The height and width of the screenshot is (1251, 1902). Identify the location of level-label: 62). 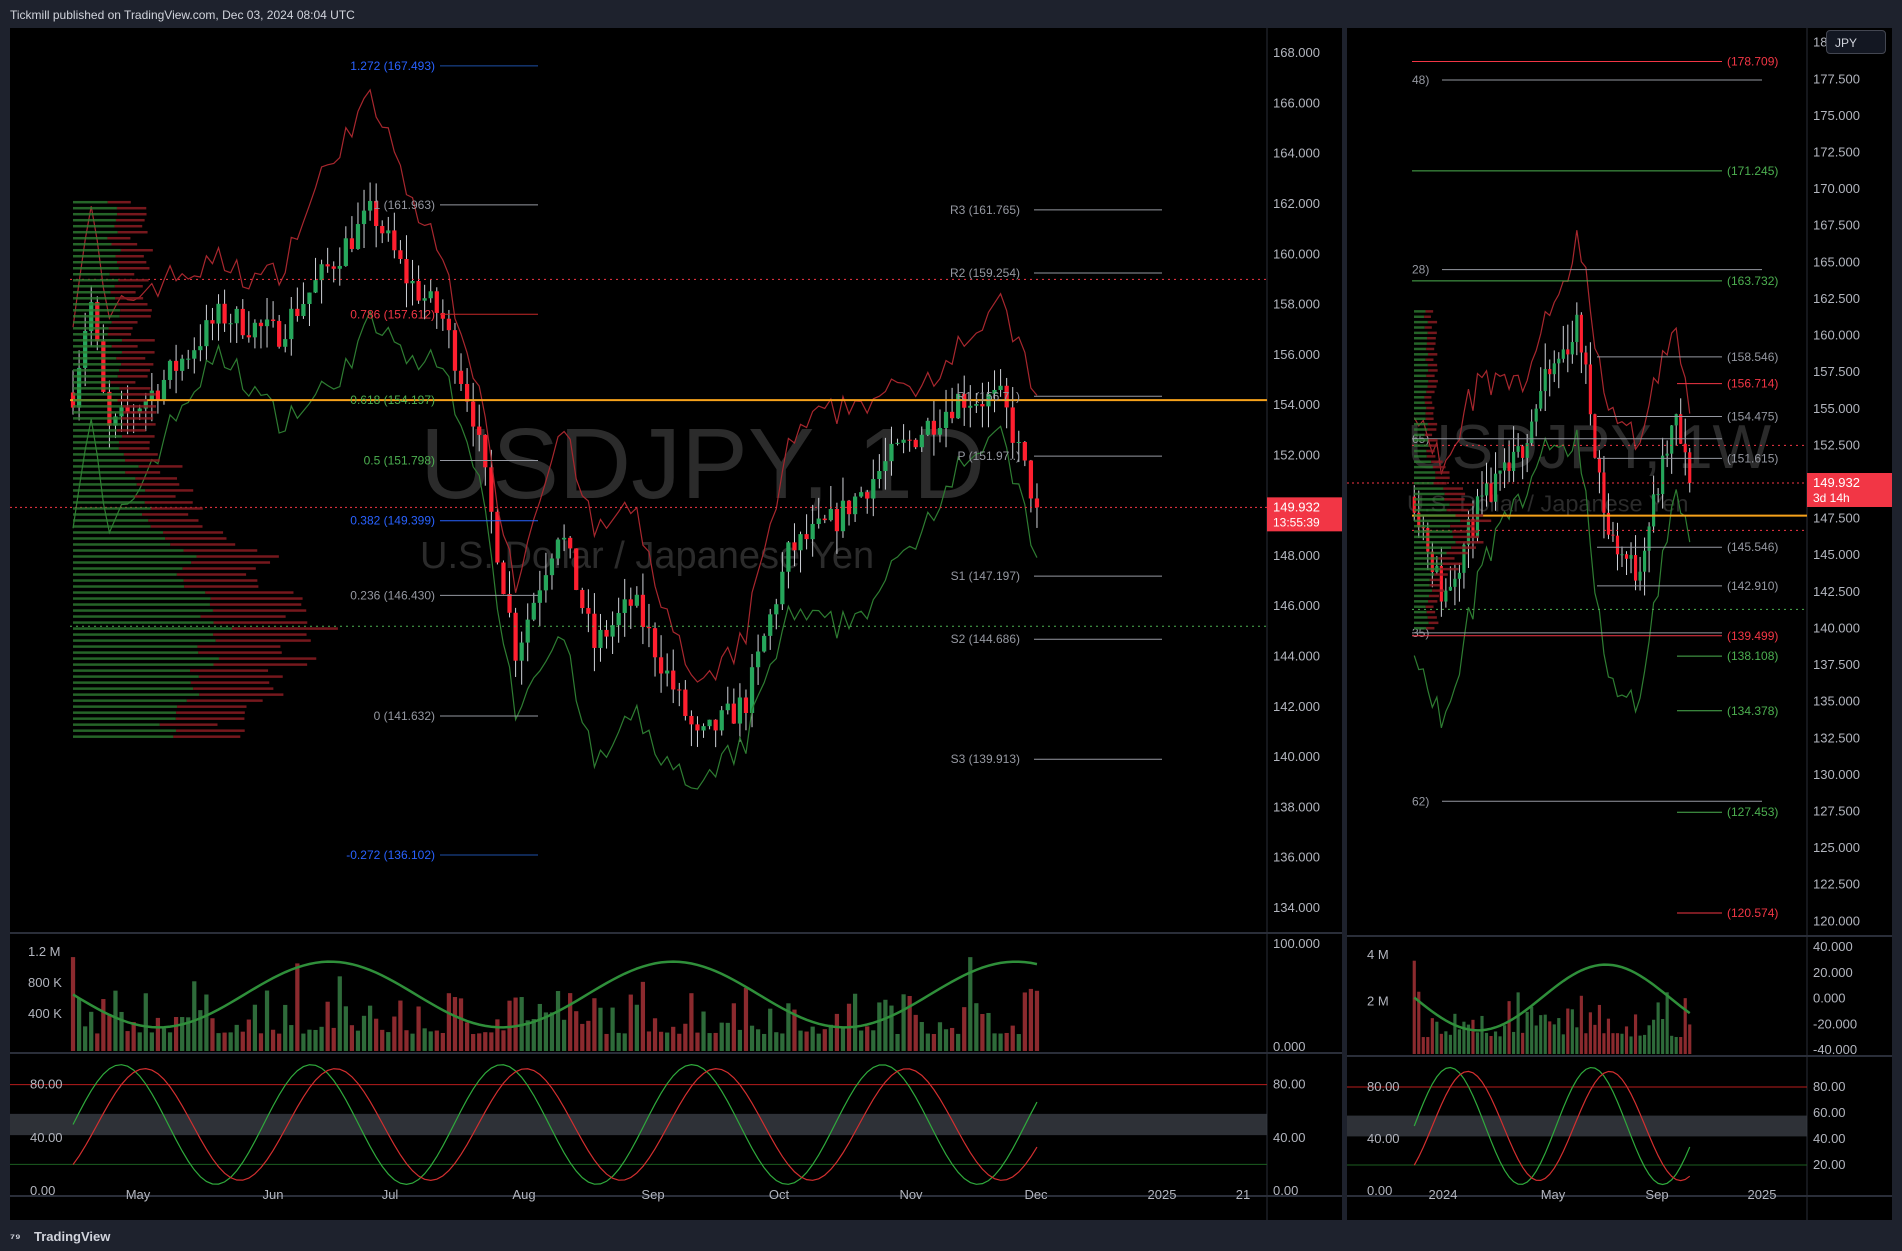
(1420, 801).